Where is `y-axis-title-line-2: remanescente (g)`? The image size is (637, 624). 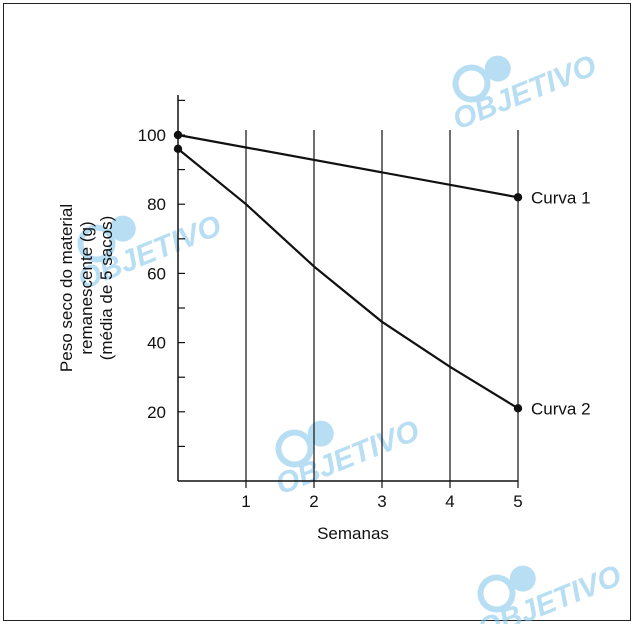 y-axis-title-line-2: remanescente (g) is located at coordinates (86, 287).